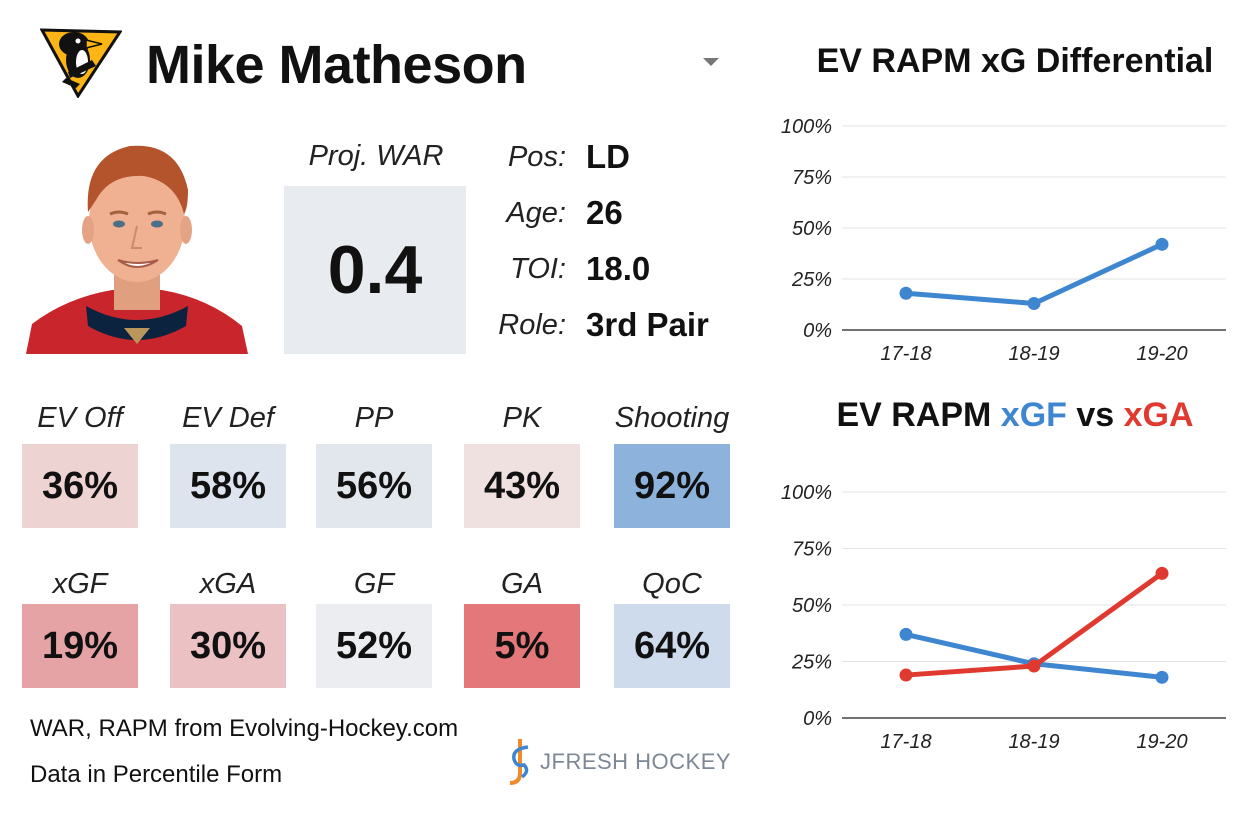 The image size is (1260, 824). What do you see at coordinates (1158, 415) in the screenshot?
I see `chart2-title-xga: xGA` at bounding box center [1158, 415].